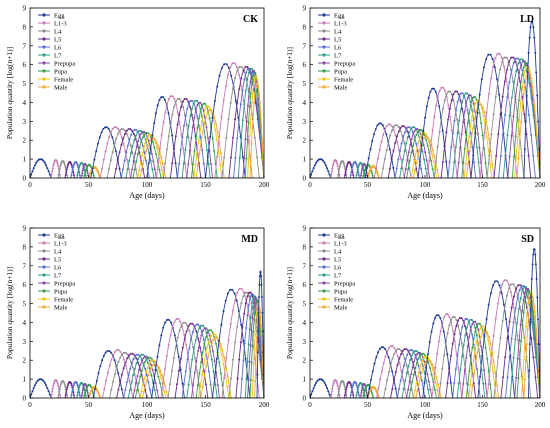  Describe the element at coordinates (527, 239) in the screenshot. I see `panel-title: SD` at that location.